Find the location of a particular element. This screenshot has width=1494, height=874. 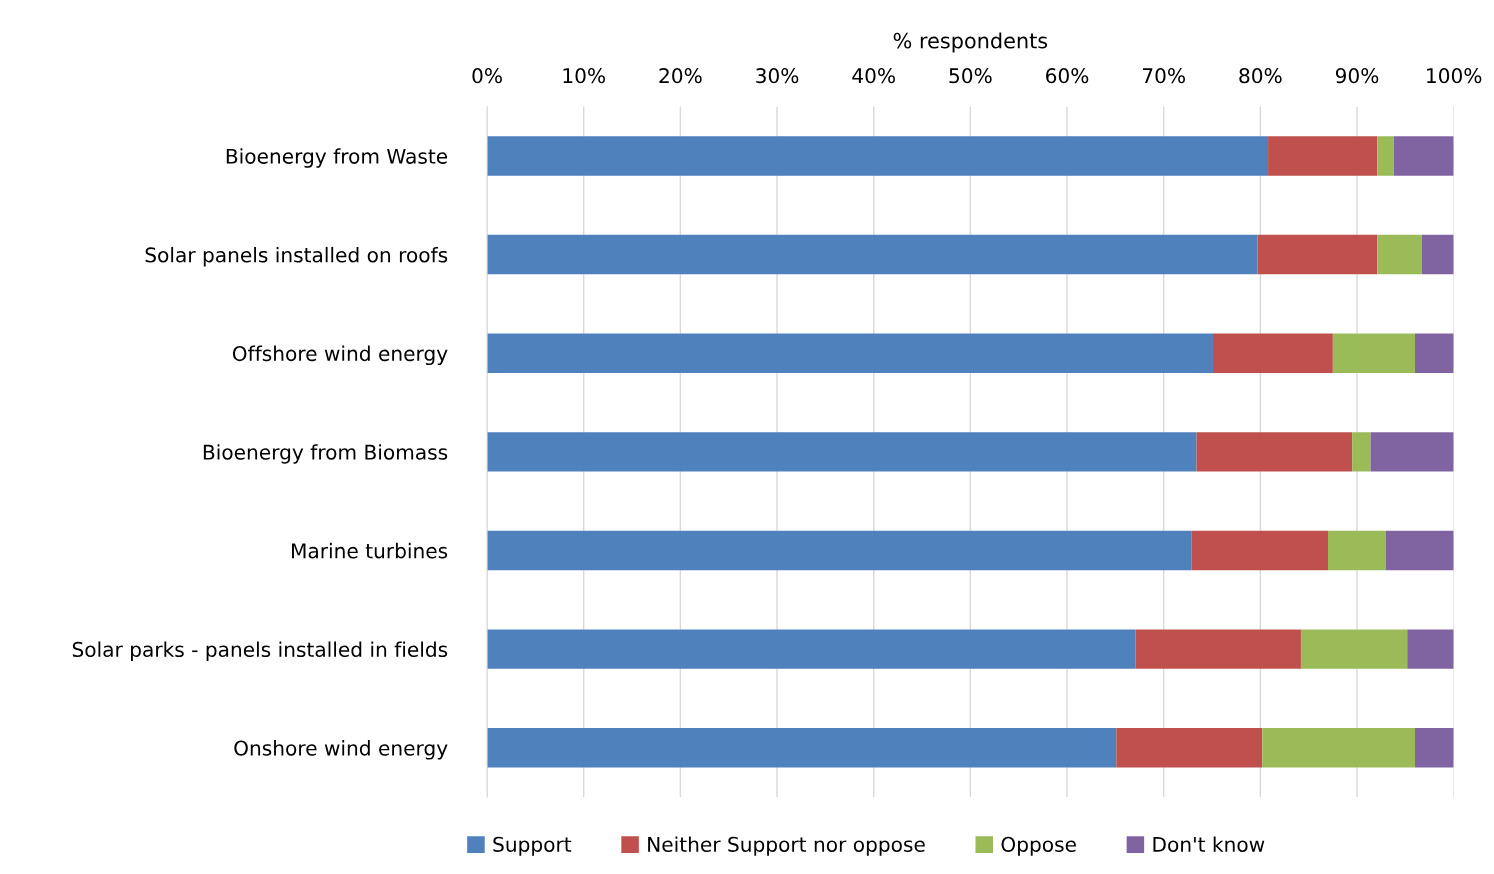

x-tick-label: 80% is located at coordinates (1260, 76).